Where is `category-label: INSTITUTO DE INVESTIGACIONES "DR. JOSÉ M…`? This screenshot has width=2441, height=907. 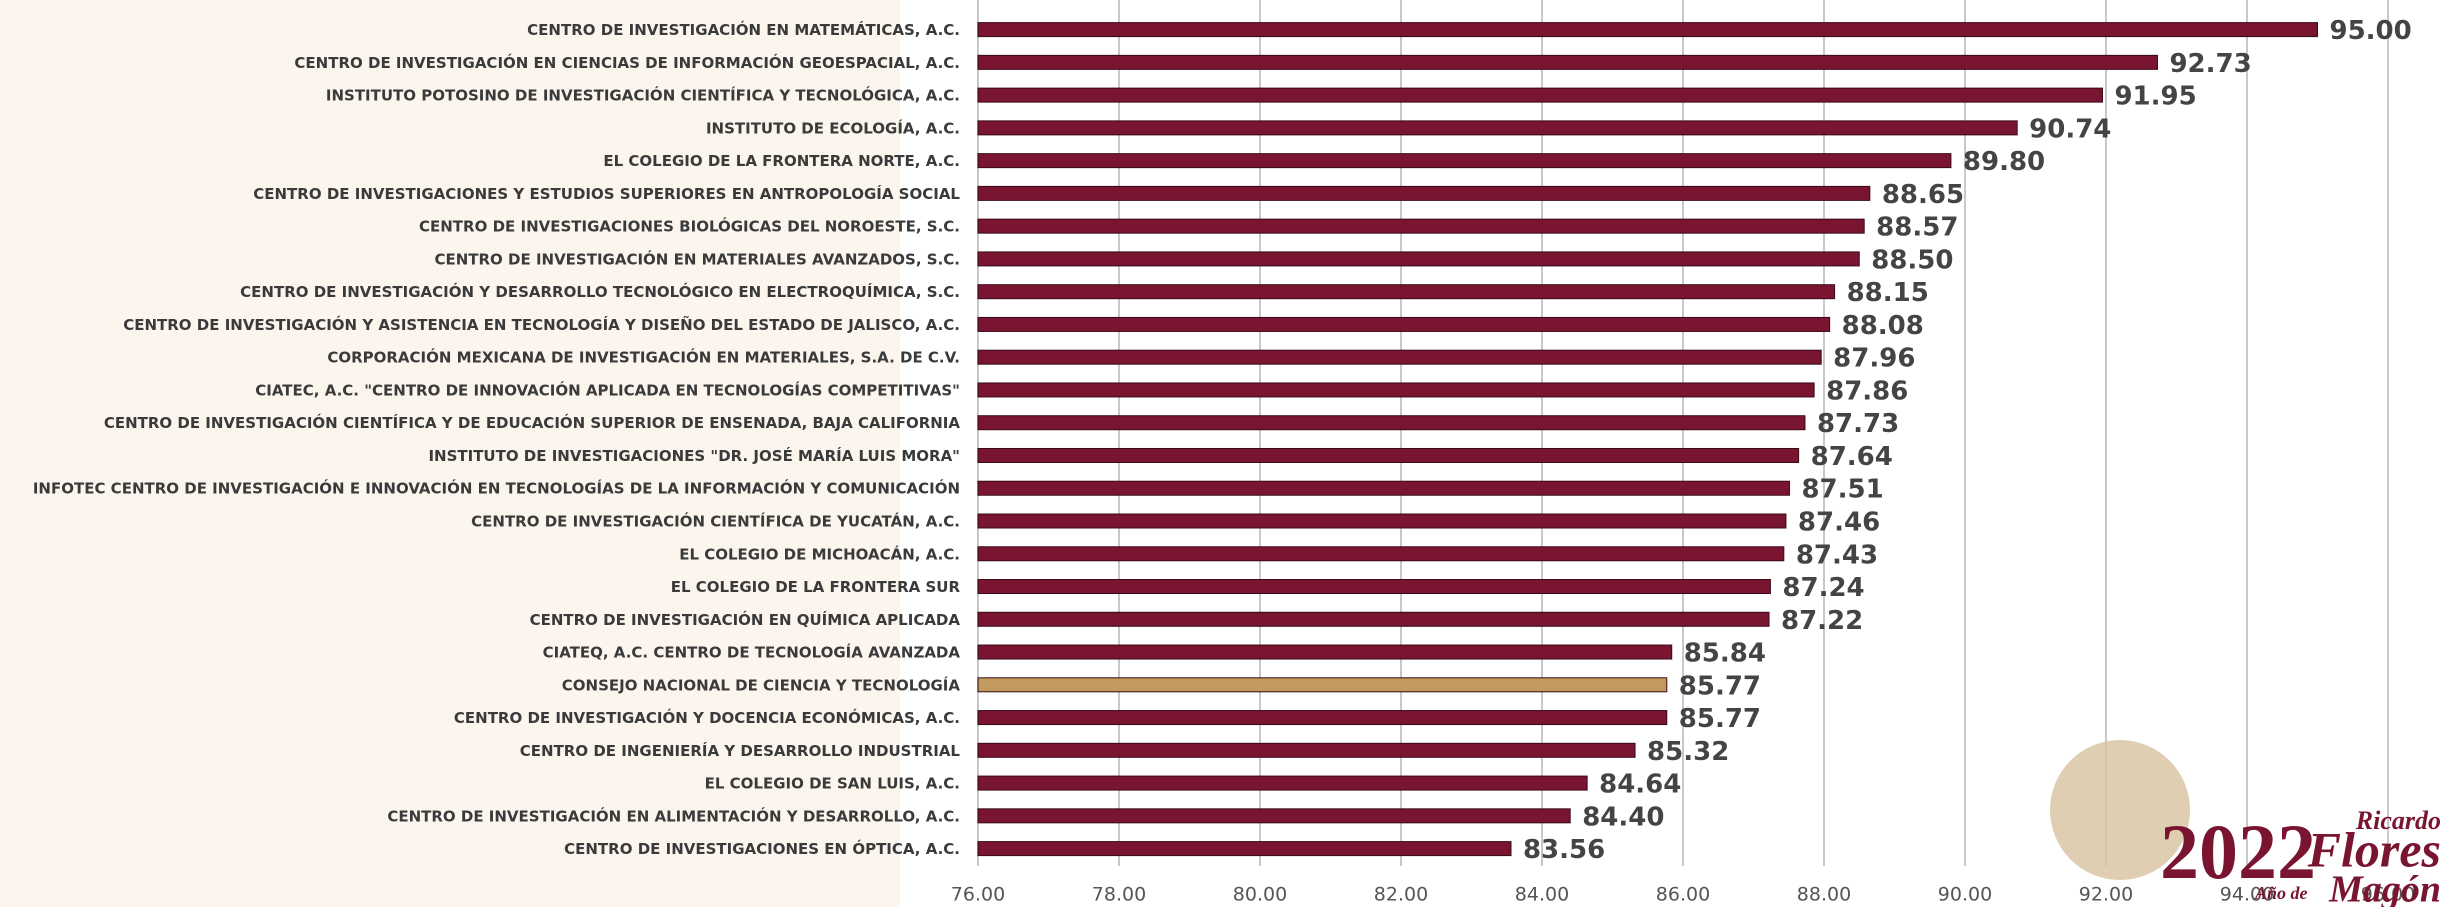 category-label: INSTITUTO DE INVESTIGACIONES "DR. JOSÉ M… is located at coordinates (694, 455).